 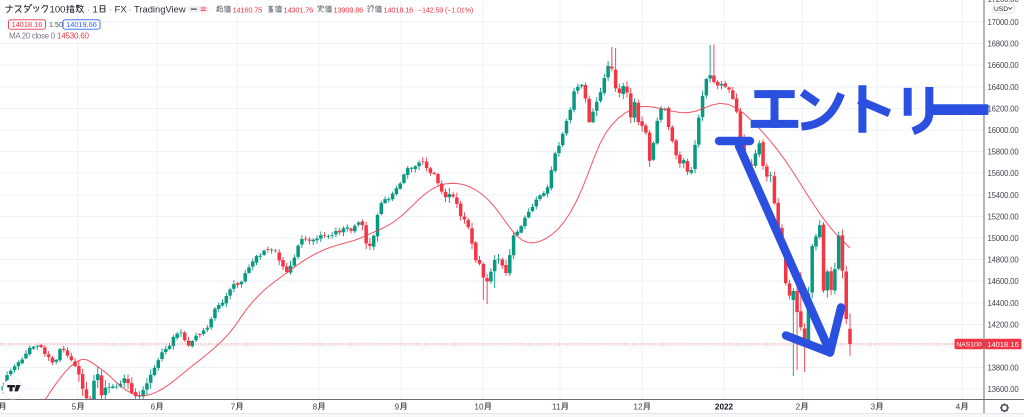 I want to click on svg-text: FX, so click(x=121, y=10).